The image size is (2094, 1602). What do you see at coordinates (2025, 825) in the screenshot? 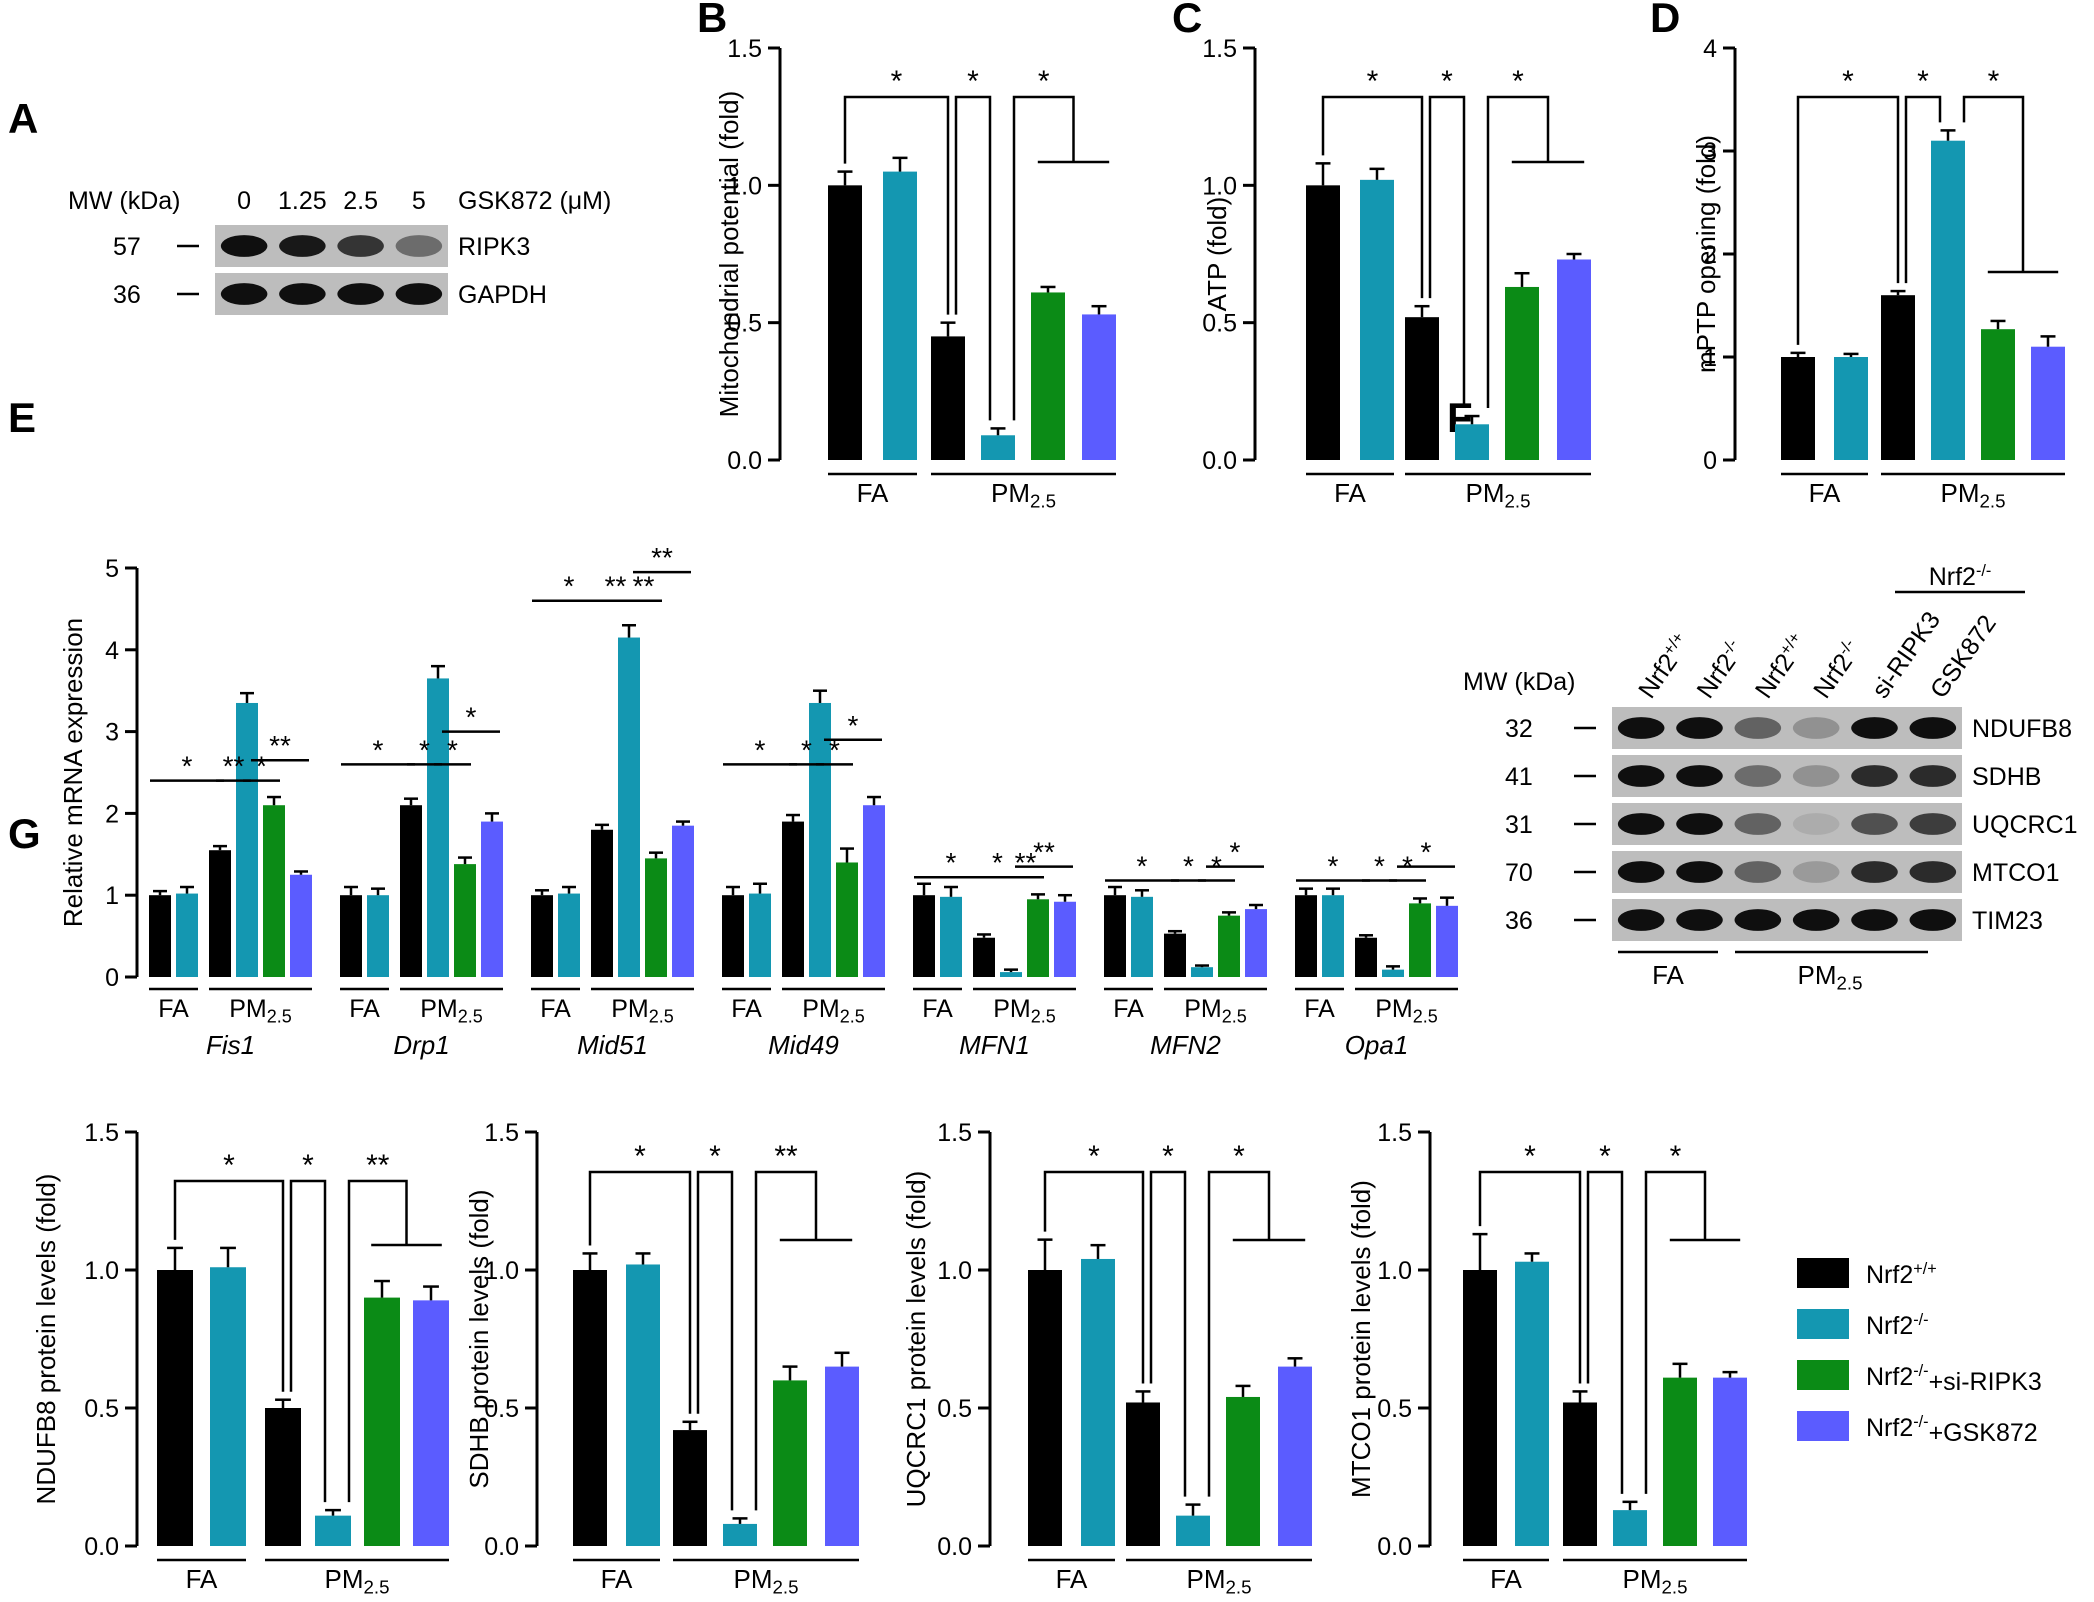
I see `band-name: UQCRC1` at bounding box center [2025, 825].